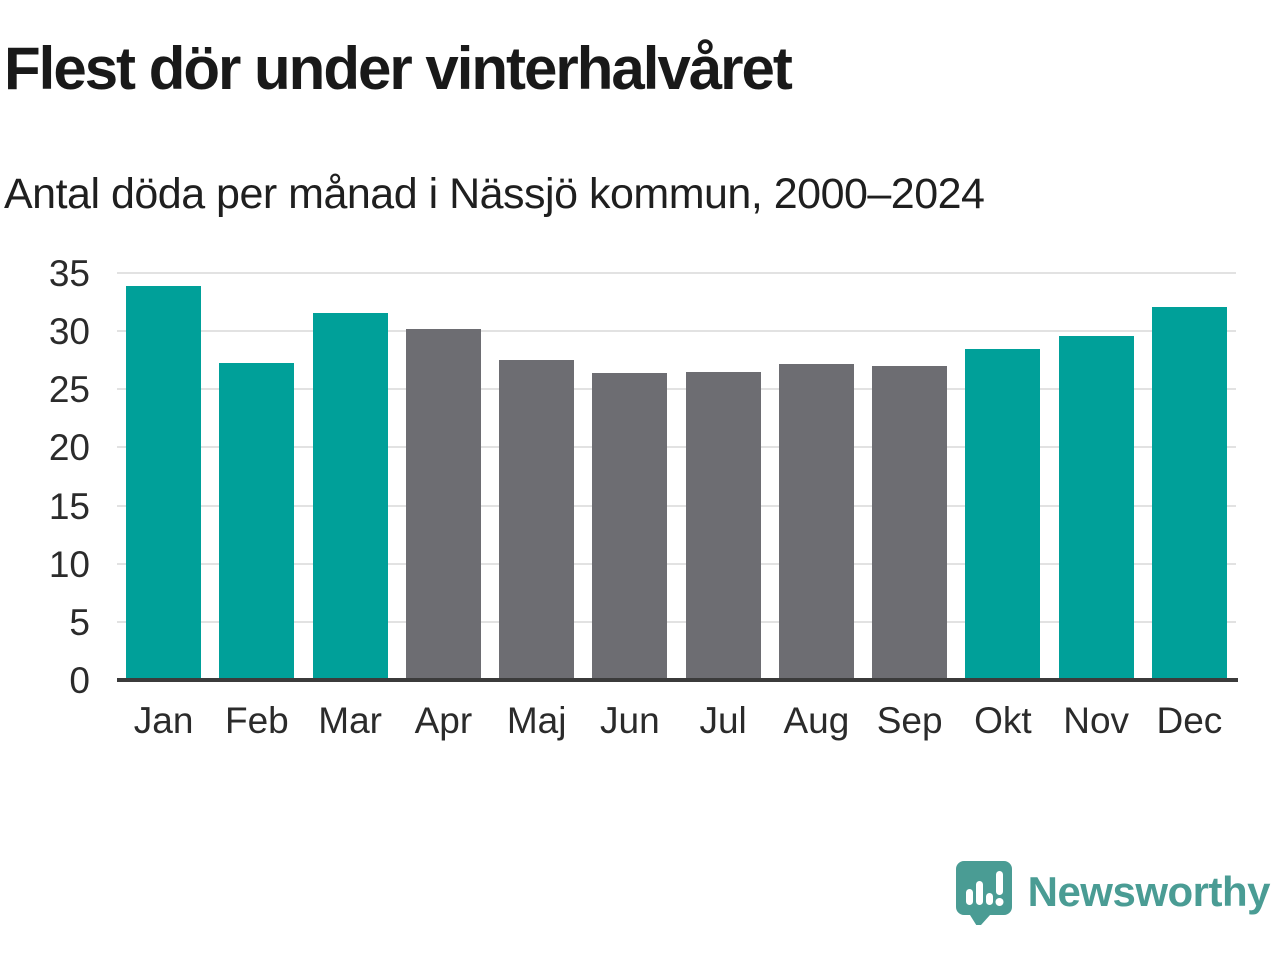  What do you see at coordinates (69, 448) in the screenshot?
I see `y-tick-label-20: 20` at bounding box center [69, 448].